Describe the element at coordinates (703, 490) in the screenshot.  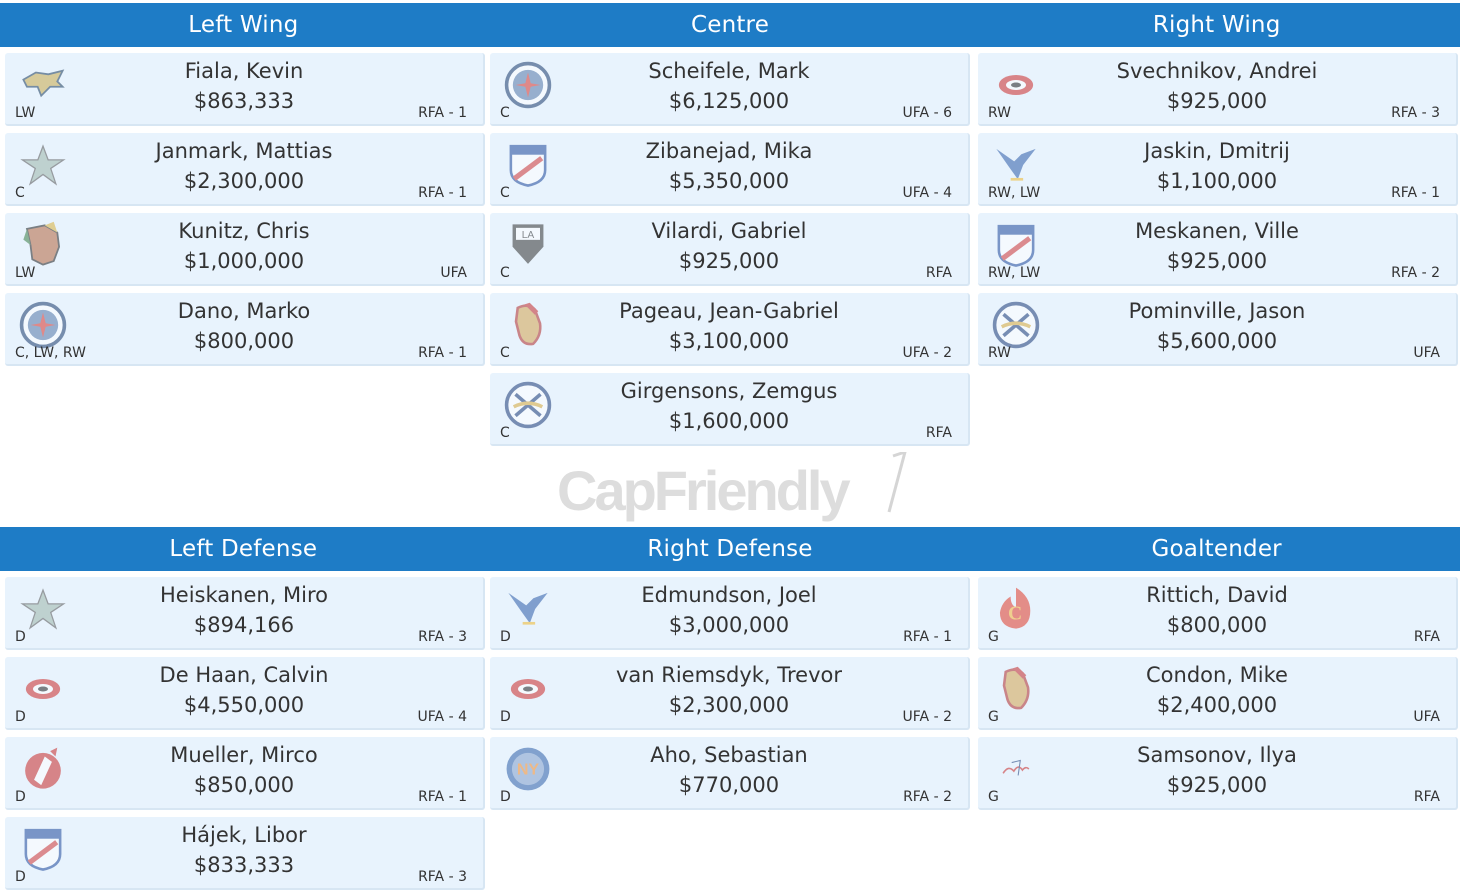
I see `watermark-text: CapFriendly` at that location.